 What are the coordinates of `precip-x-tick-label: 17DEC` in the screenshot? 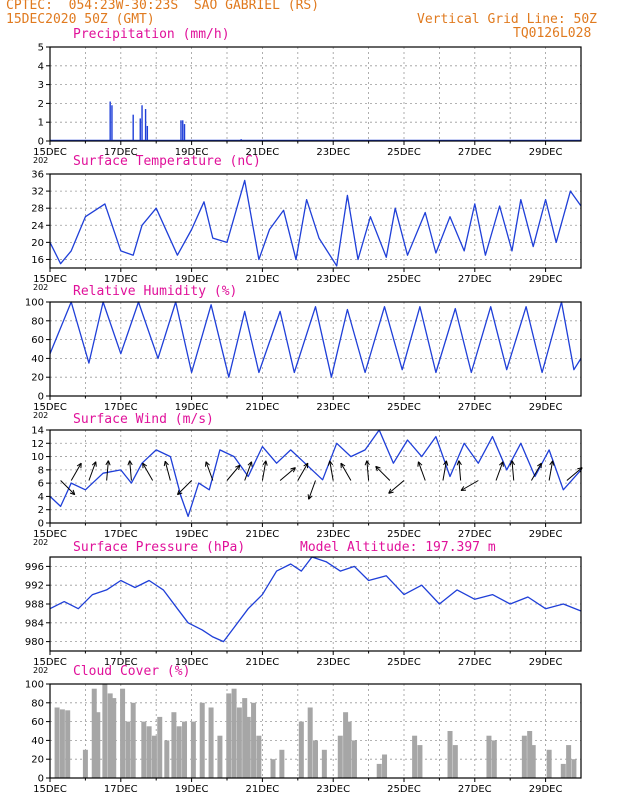 It's located at (121, 152).